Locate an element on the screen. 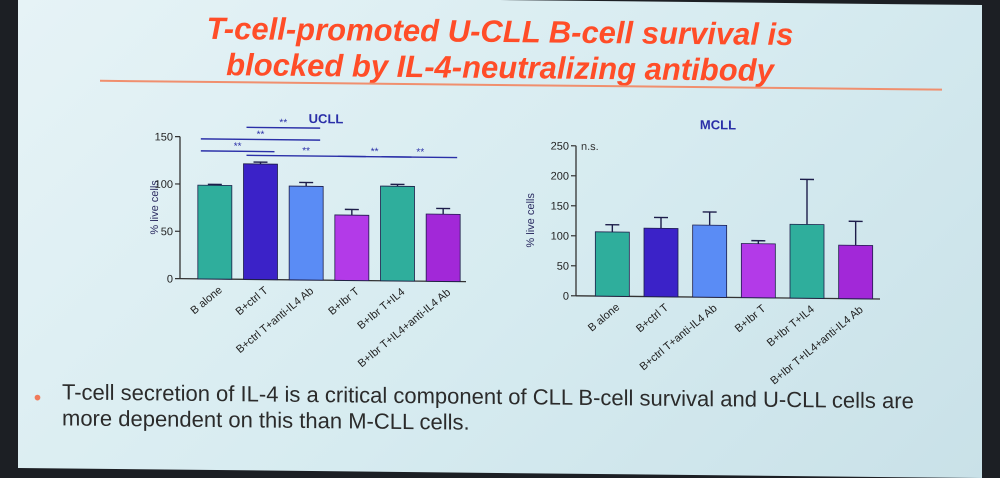  y-tick-label: 250 is located at coordinates (560, 147).